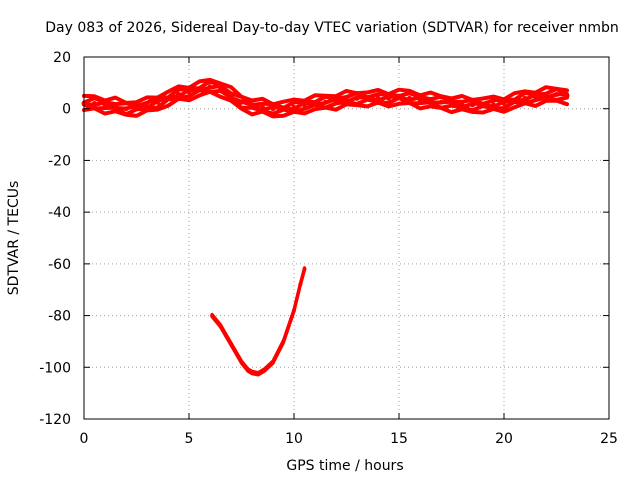 The width and height of the screenshot is (640, 480). Describe the element at coordinates (62, 58) in the screenshot. I see `y-tick-label: 20` at that location.